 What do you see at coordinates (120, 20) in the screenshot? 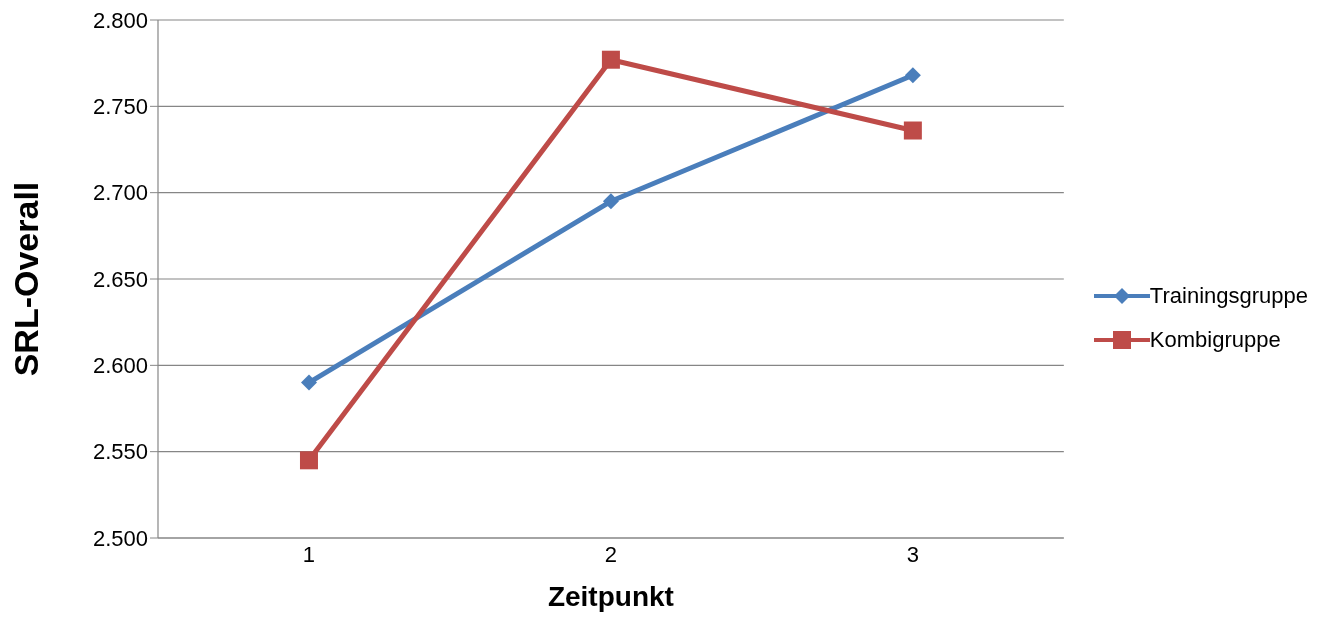
I see `y-tick-label: 2.800` at bounding box center [120, 20].